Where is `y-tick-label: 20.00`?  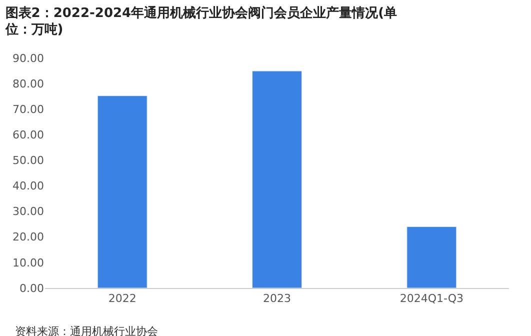
y-tick-label: 20.00 is located at coordinates (28, 237).